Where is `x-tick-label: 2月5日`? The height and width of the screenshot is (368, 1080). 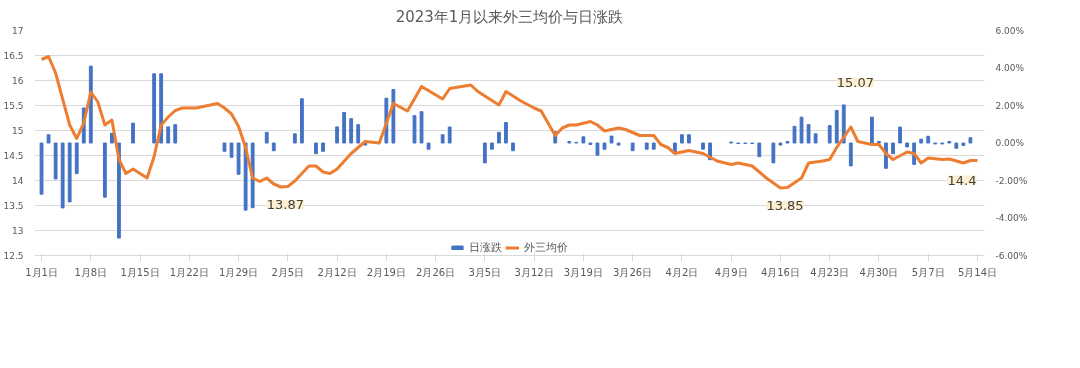
x-tick-label: 2月5日 is located at coordinates (288, 272).